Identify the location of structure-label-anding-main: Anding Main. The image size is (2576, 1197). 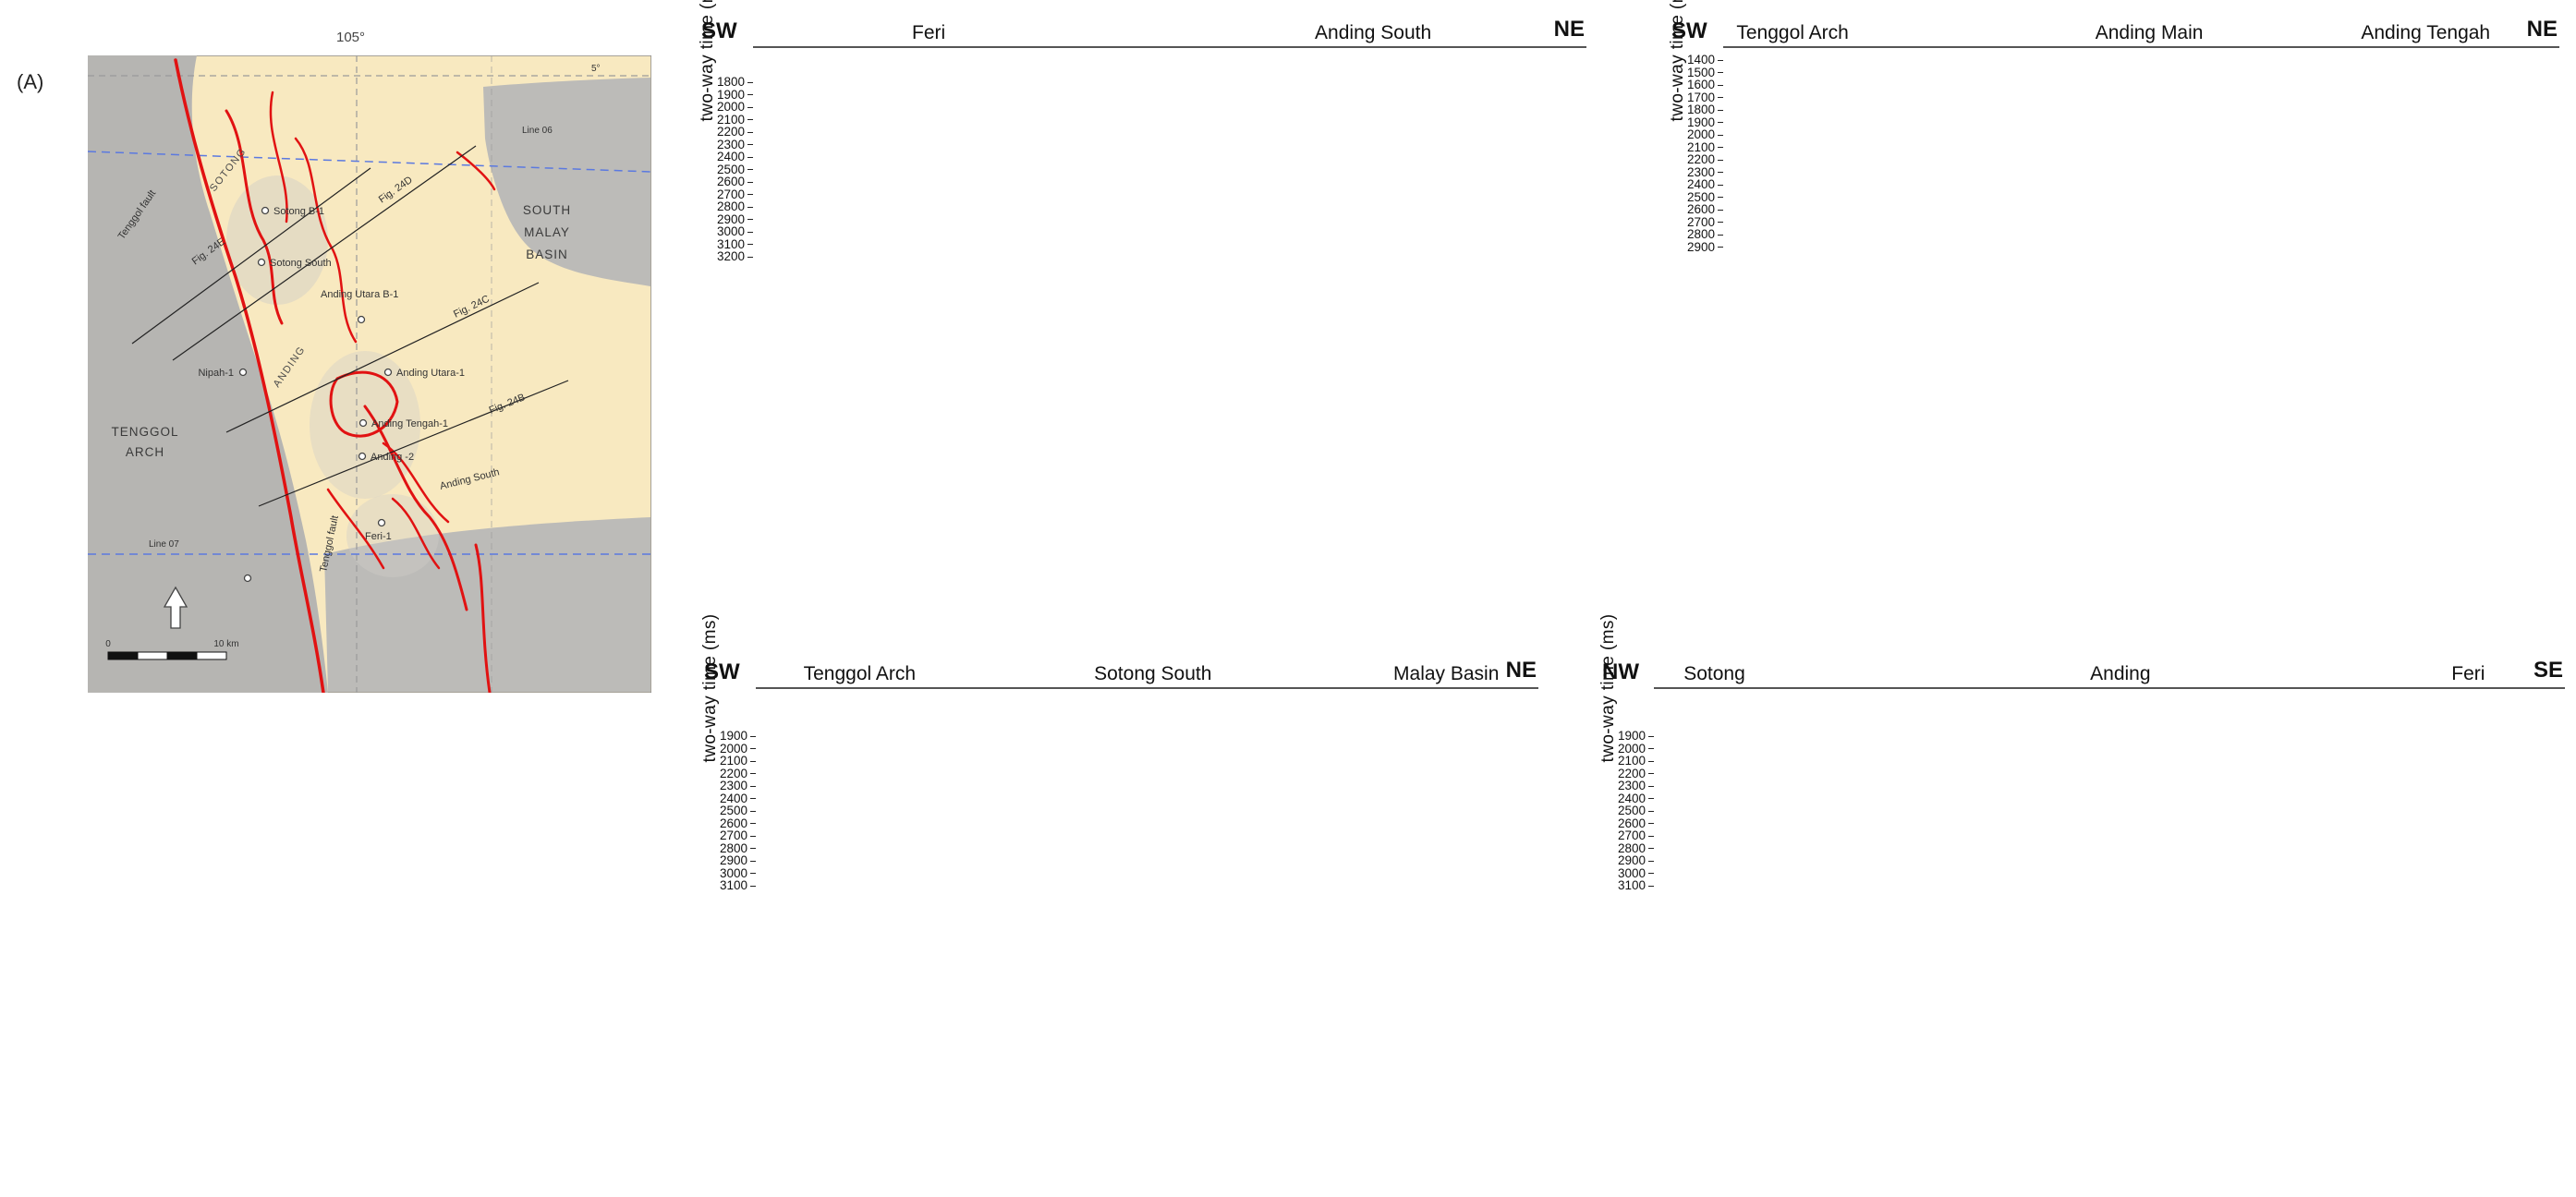
(2149, 32).